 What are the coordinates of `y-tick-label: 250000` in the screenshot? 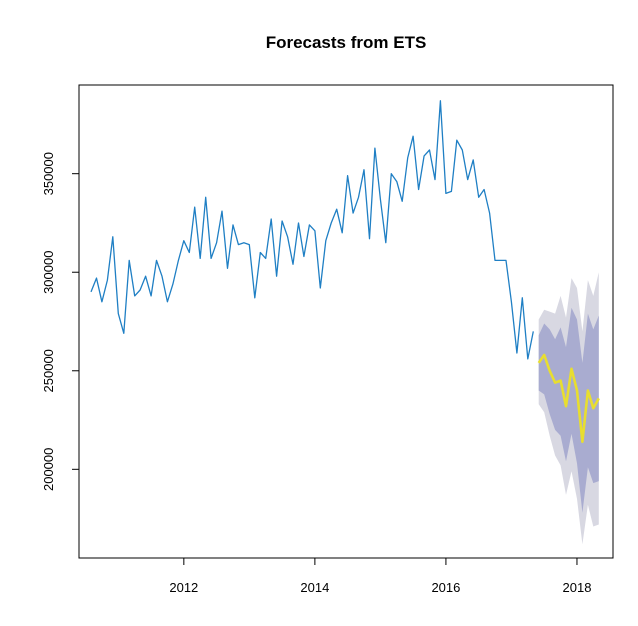 It's located at (48, 370).